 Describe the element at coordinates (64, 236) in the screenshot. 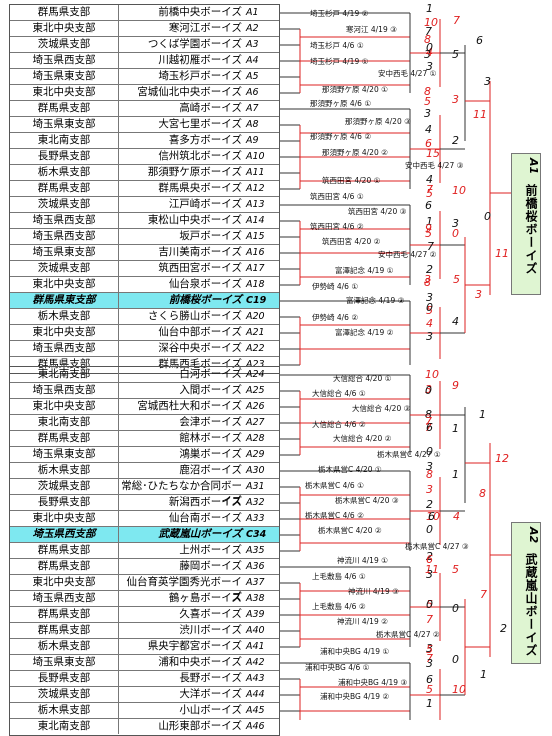

I see `branch-name: 埼玉県西支部` at that location.